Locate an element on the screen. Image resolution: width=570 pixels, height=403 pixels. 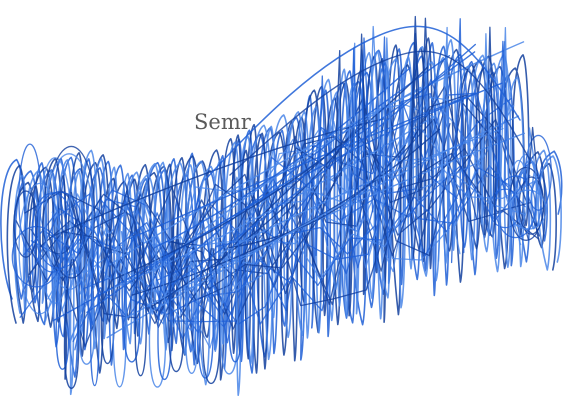
printed-word: Semr is located at coordinates (222, 122).